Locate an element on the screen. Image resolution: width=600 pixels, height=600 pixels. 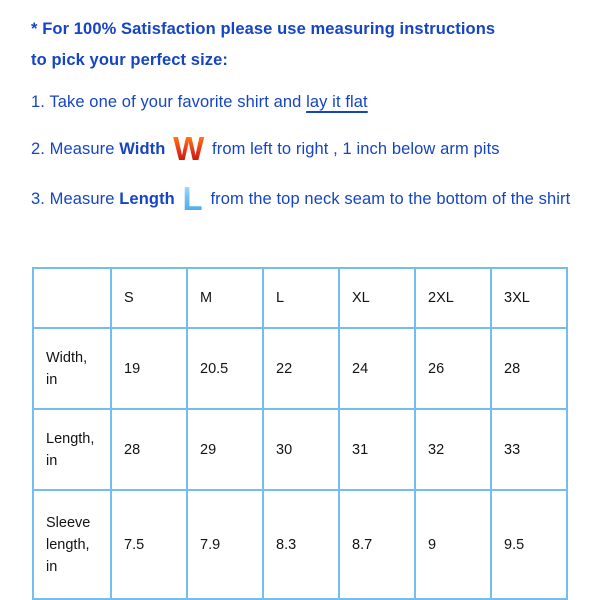
column-header-s: S is located at coordinates (149, 298).